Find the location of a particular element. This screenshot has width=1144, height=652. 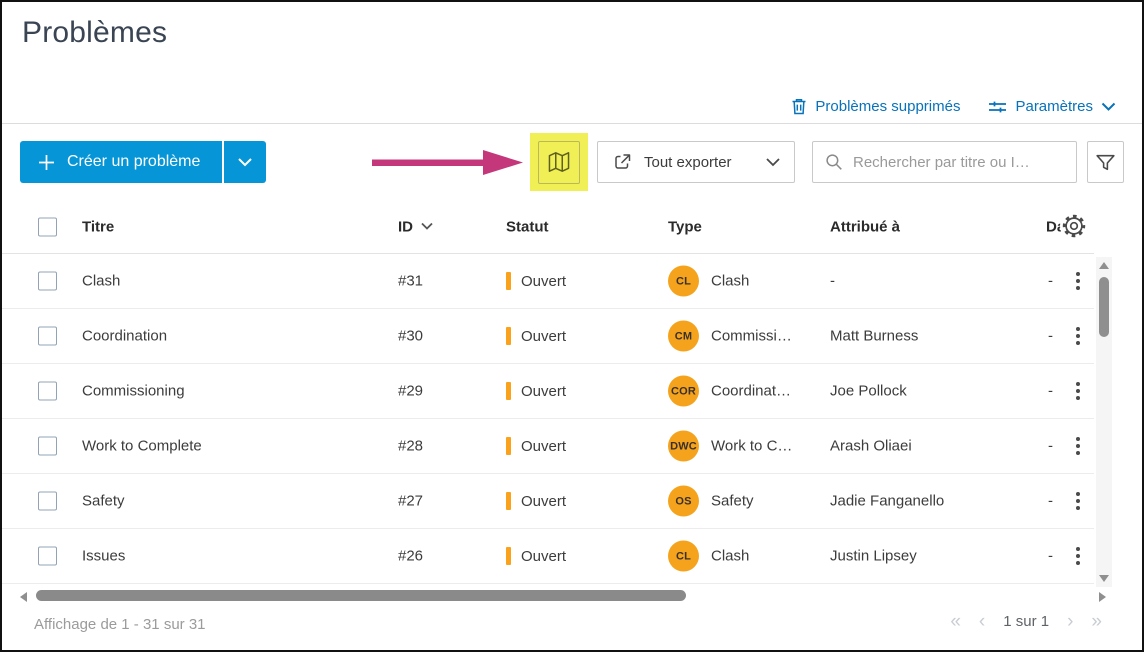

type-label: Safety is located at coordinates (732, 501).